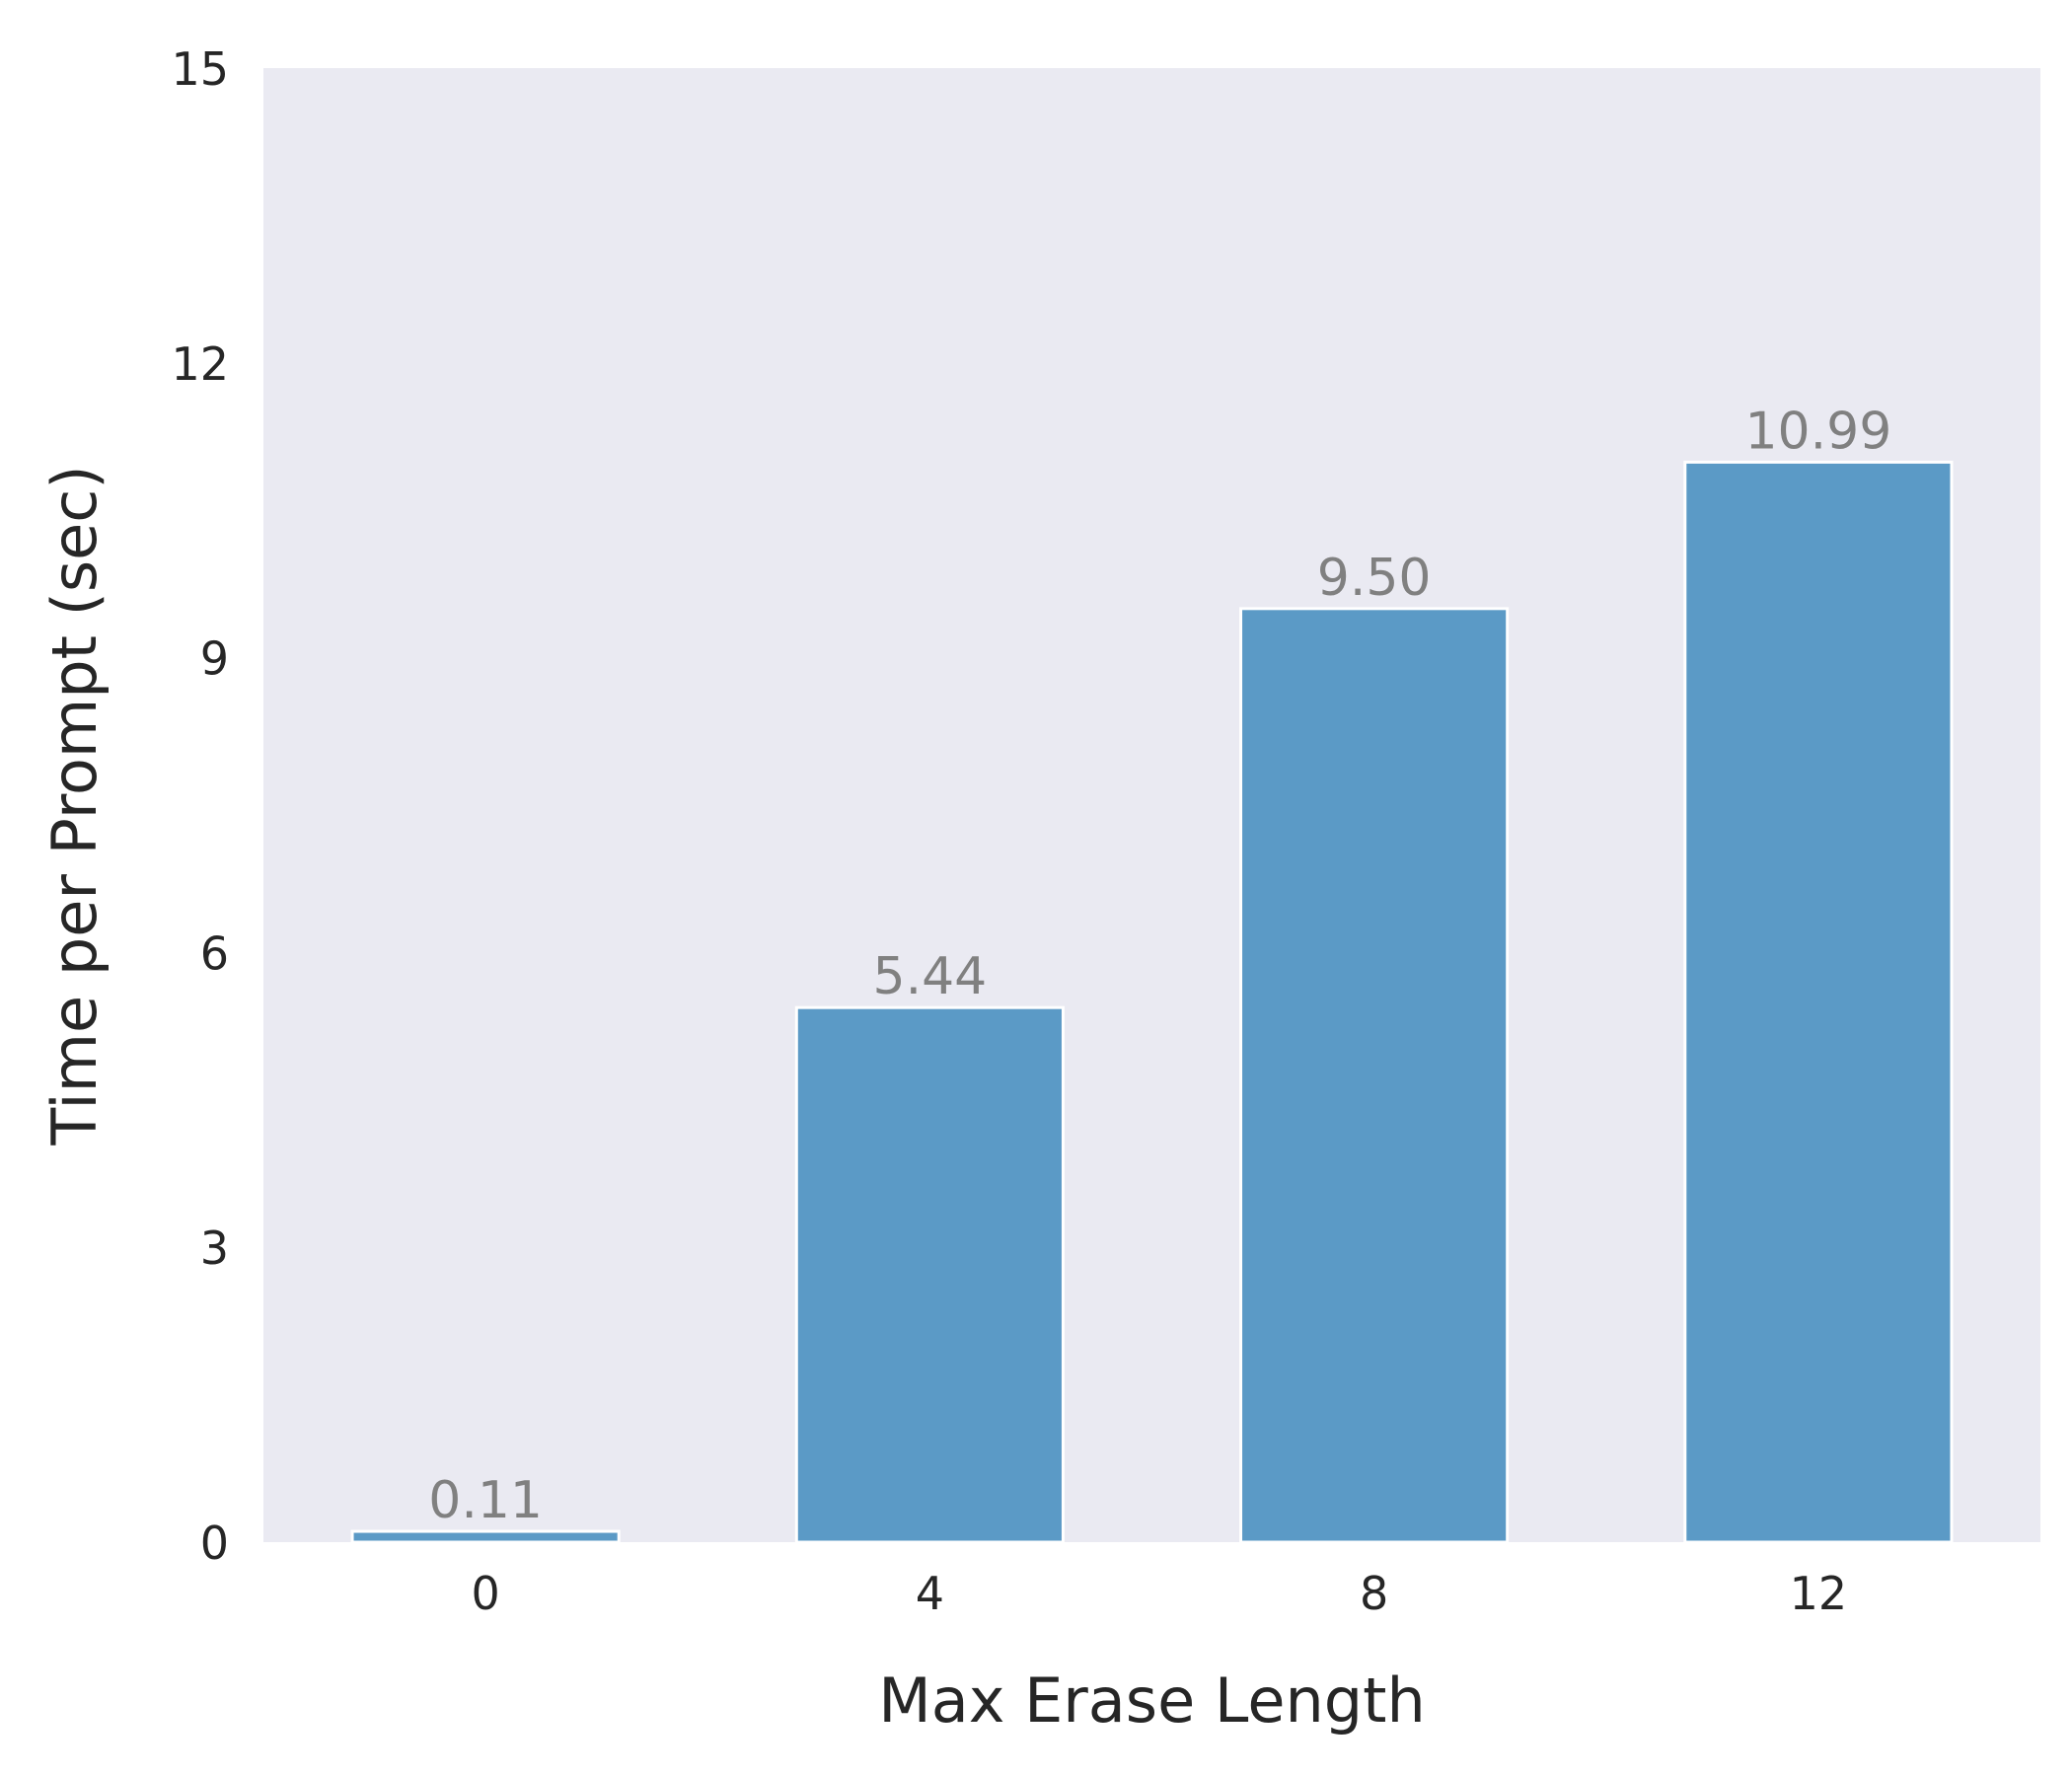 The height and width of the screenshot is (1776, 2072). Describe the element at coordinates (1152, 1701) in the screenshot. I see `x-axis-label: Max Erase Length` at that location.